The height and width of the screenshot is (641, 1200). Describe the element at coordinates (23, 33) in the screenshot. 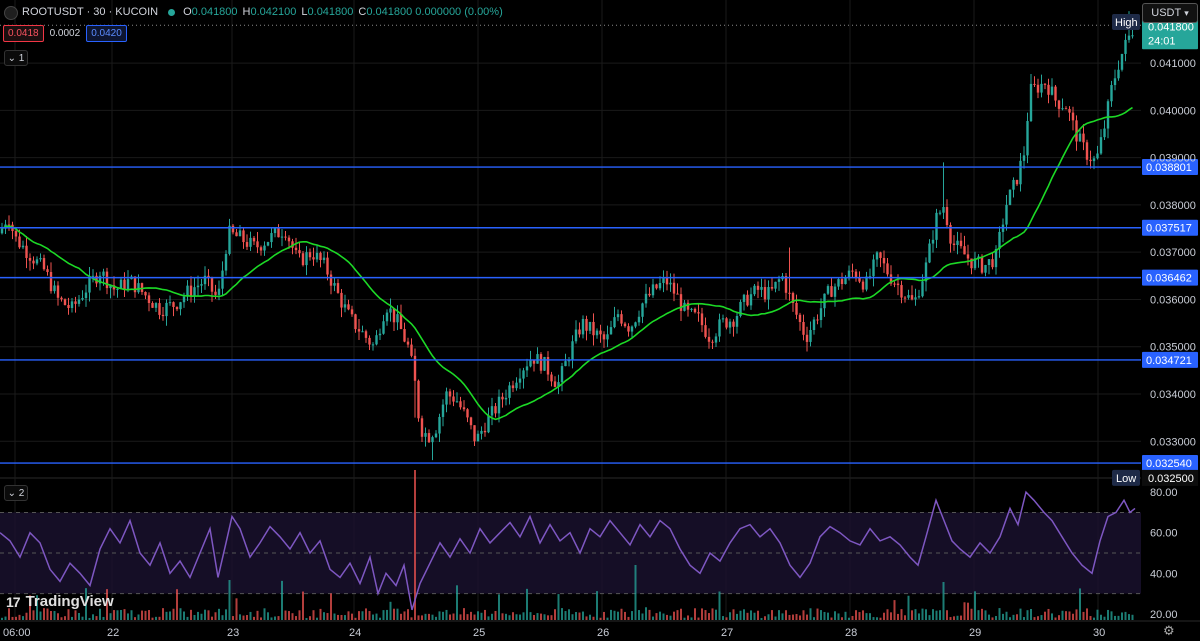

I see `sell-price-button: 0.0418` at that location.